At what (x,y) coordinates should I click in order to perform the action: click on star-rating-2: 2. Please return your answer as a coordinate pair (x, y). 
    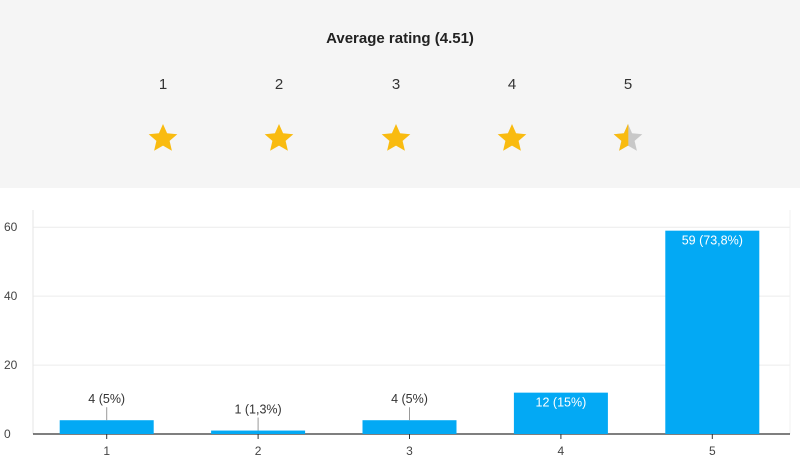
    Looking at the image, I should click on (279, 114).